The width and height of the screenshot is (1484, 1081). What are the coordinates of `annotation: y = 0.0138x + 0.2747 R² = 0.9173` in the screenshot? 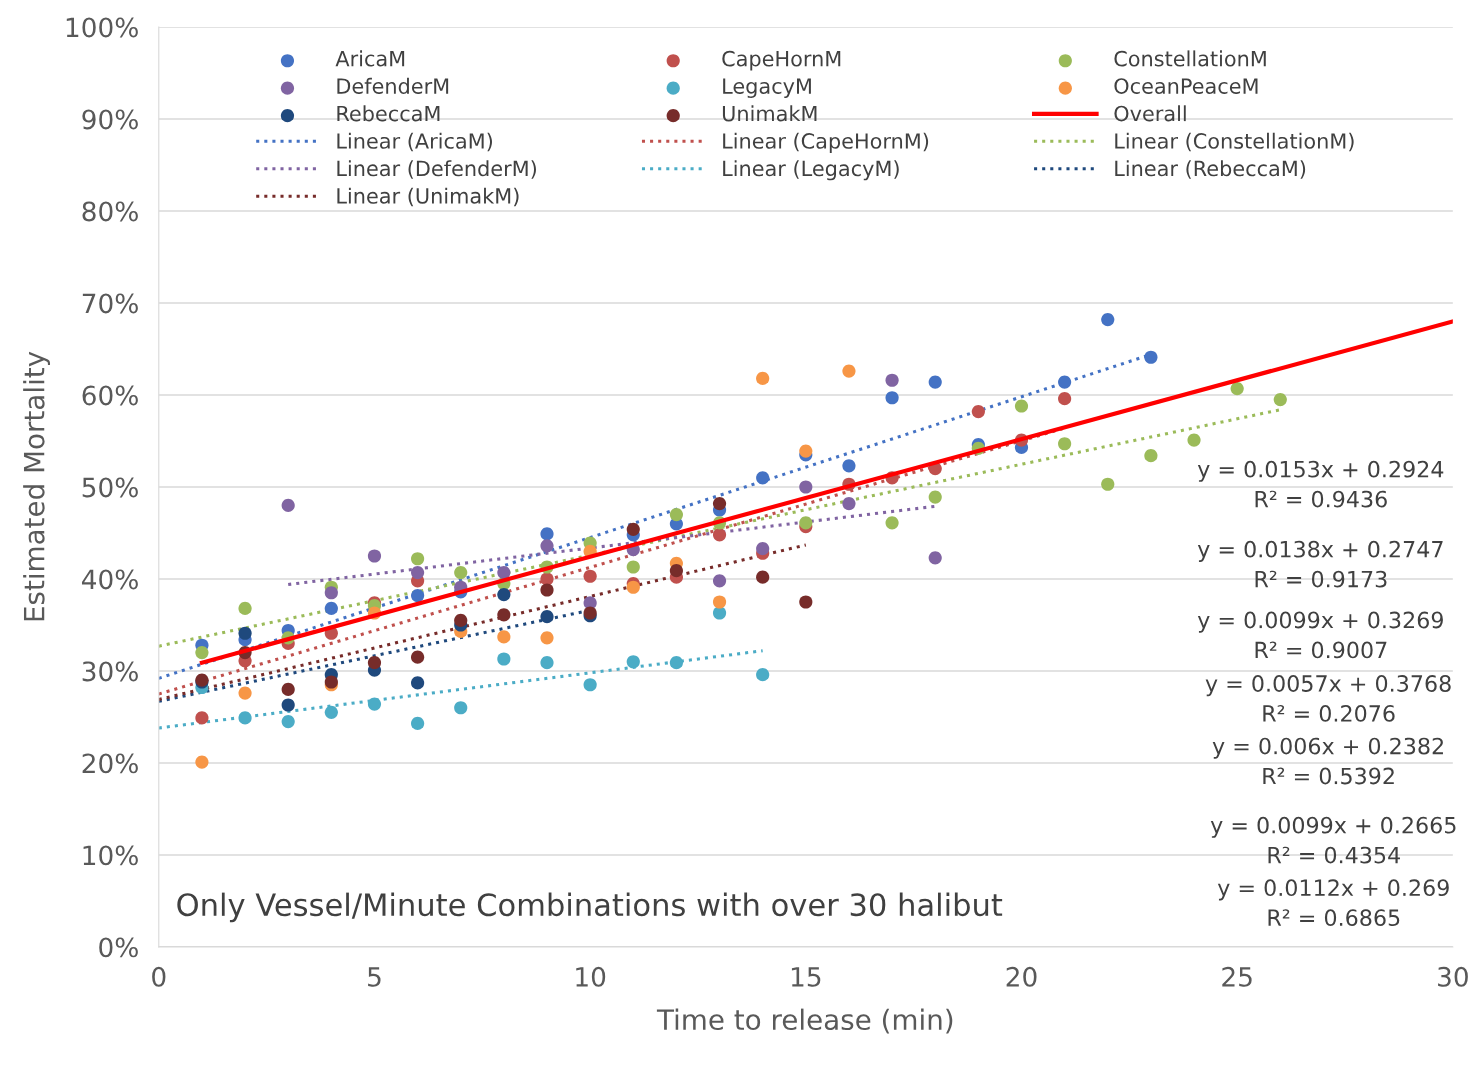 It's located at (1320, 564).